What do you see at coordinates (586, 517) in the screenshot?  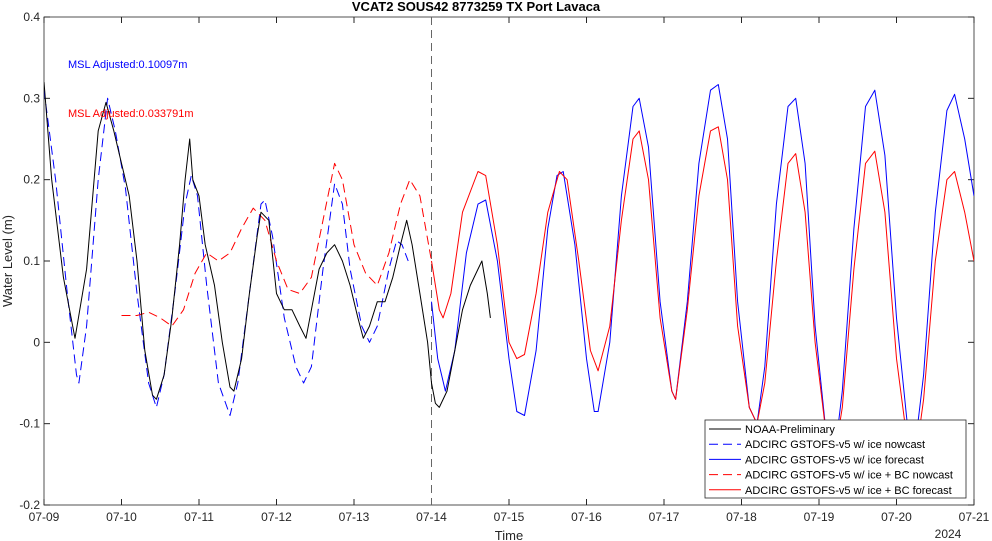 I see `x-tick-label: 07-16` at bounding box center [586, 517].